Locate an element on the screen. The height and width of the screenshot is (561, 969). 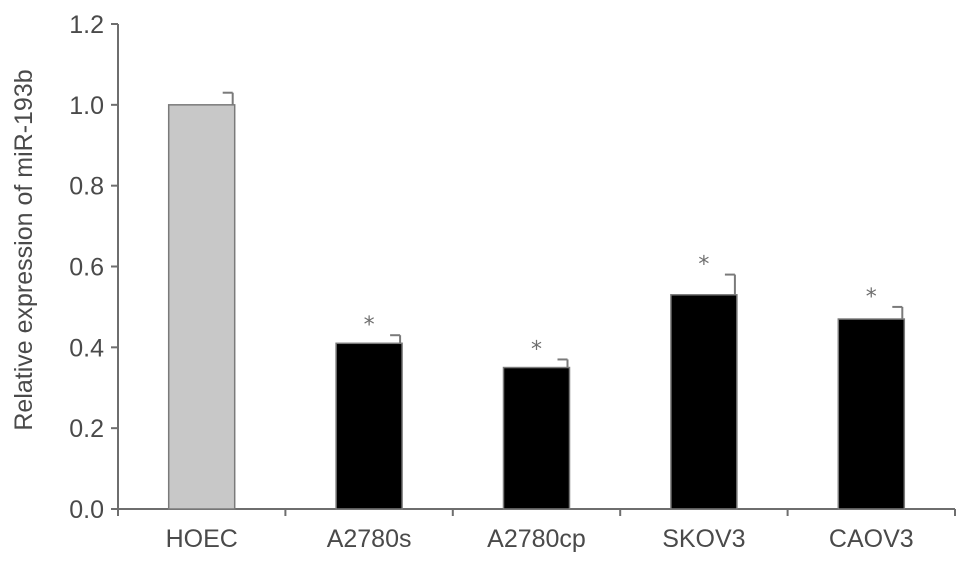
y-axis-title: Relative expression of miR-193b is located at coordinates (24, 249).